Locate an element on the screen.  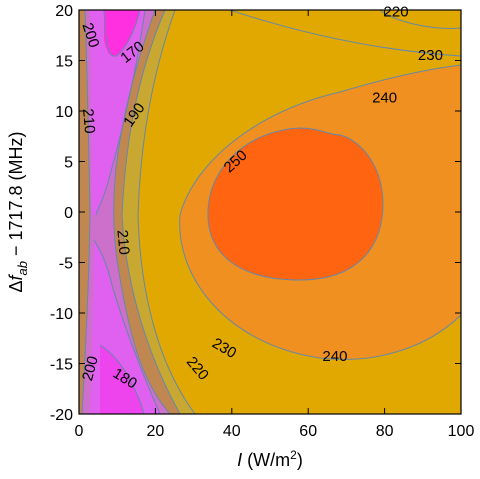
contour-label-230: 230 is located at coordinates (430, 55).